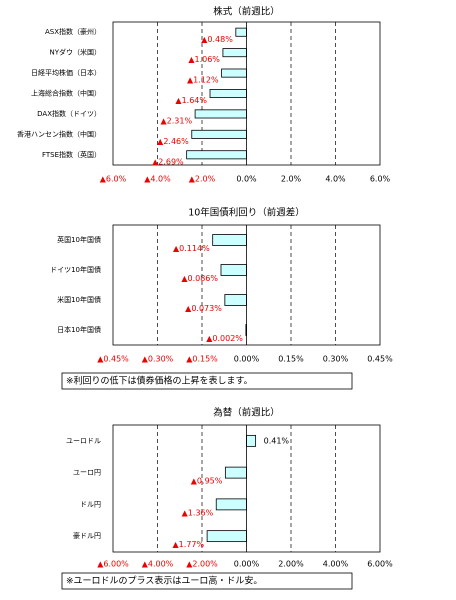 This screenshot has width=456, height=600. Describe the element at coordinates (224, 338) in the screenshot. I see `value-label: ▲0.002%` at that location.